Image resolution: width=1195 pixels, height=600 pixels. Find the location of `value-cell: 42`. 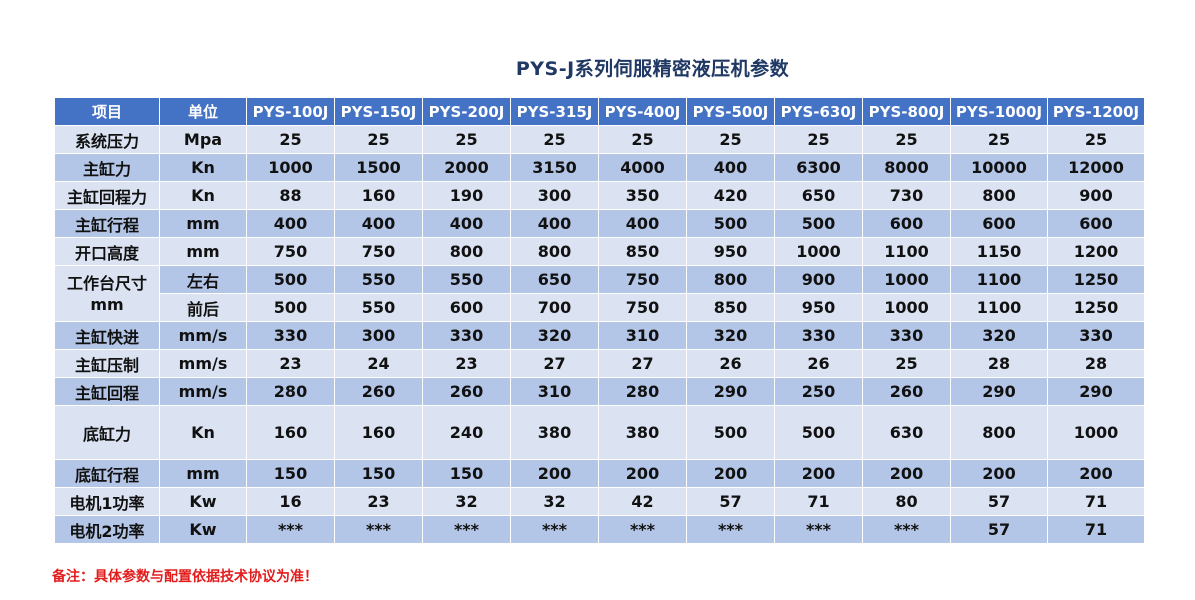

value-cell: 42 is located at coordinates (642, 501).